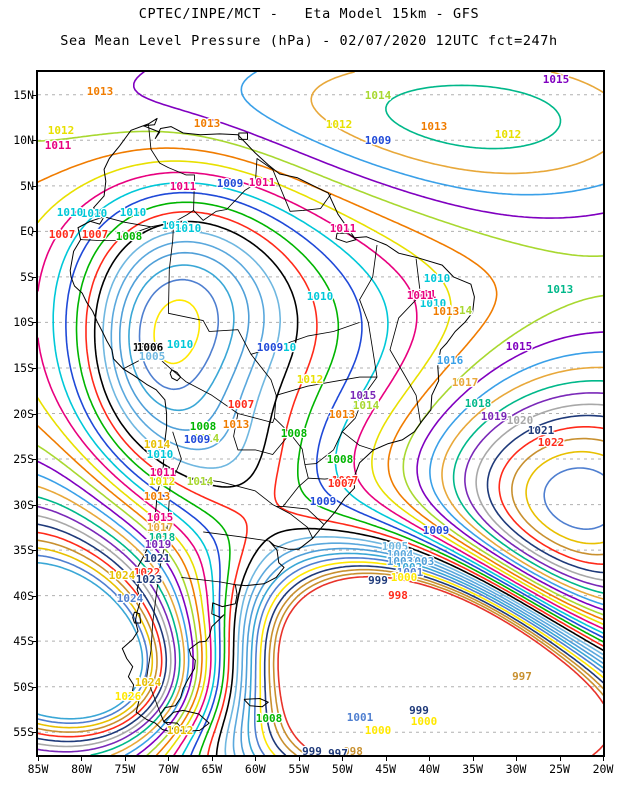  Describe the element at coordinates (23, 322) in the screenshot. I see `y-tick-10S: 10S` at that location.